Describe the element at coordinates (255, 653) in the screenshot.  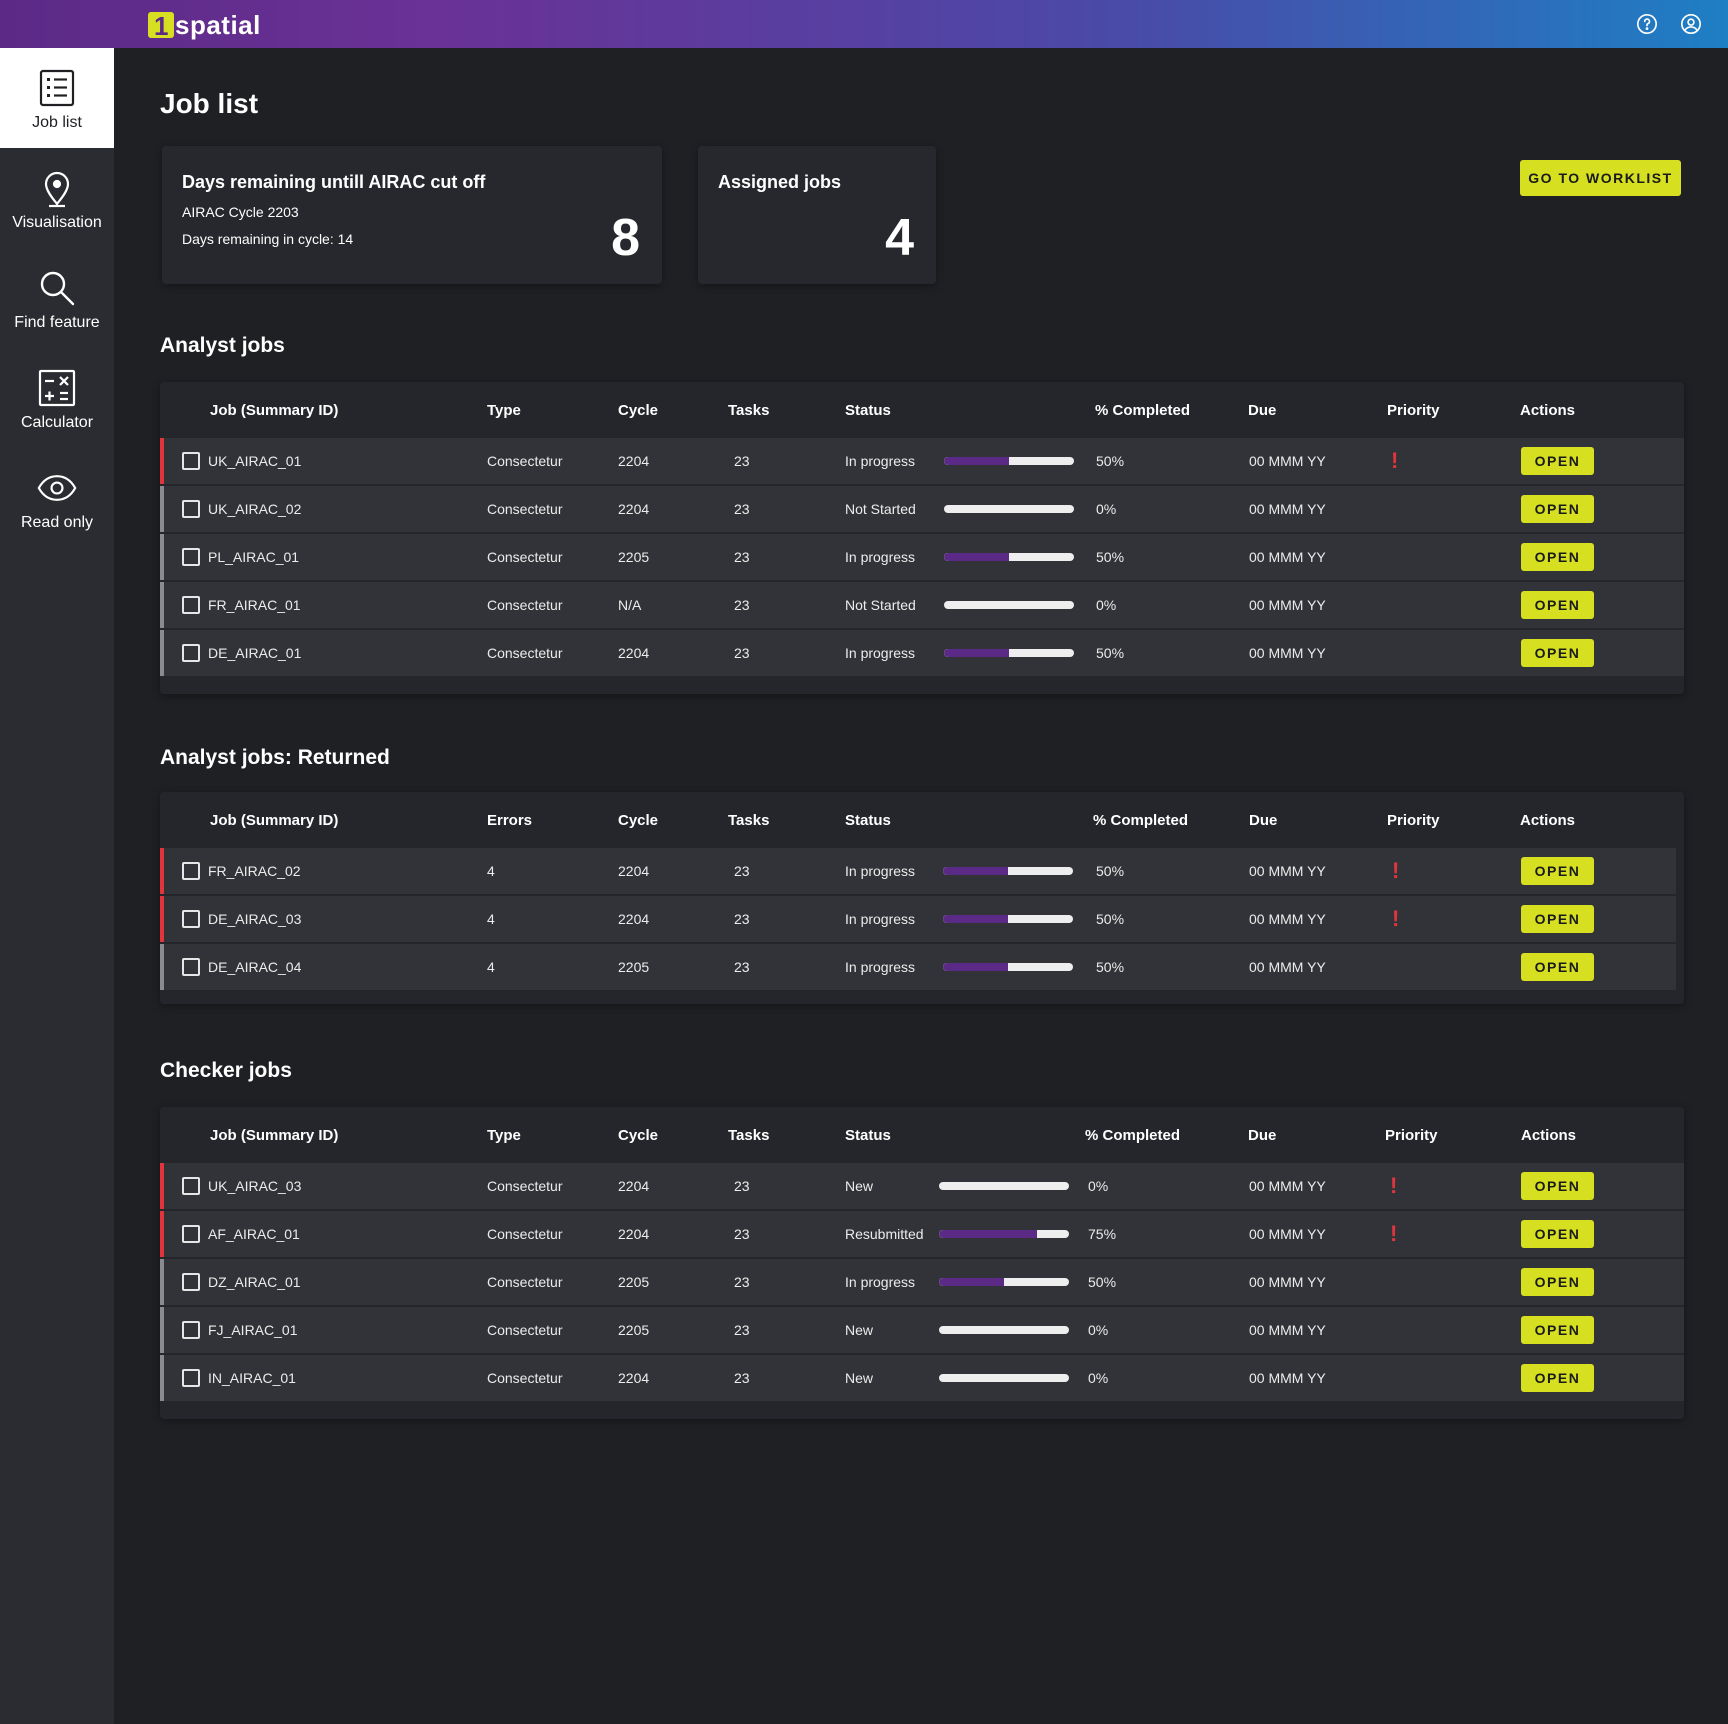
I see `job-id-cell: DE_AIRAC_01` at that location.